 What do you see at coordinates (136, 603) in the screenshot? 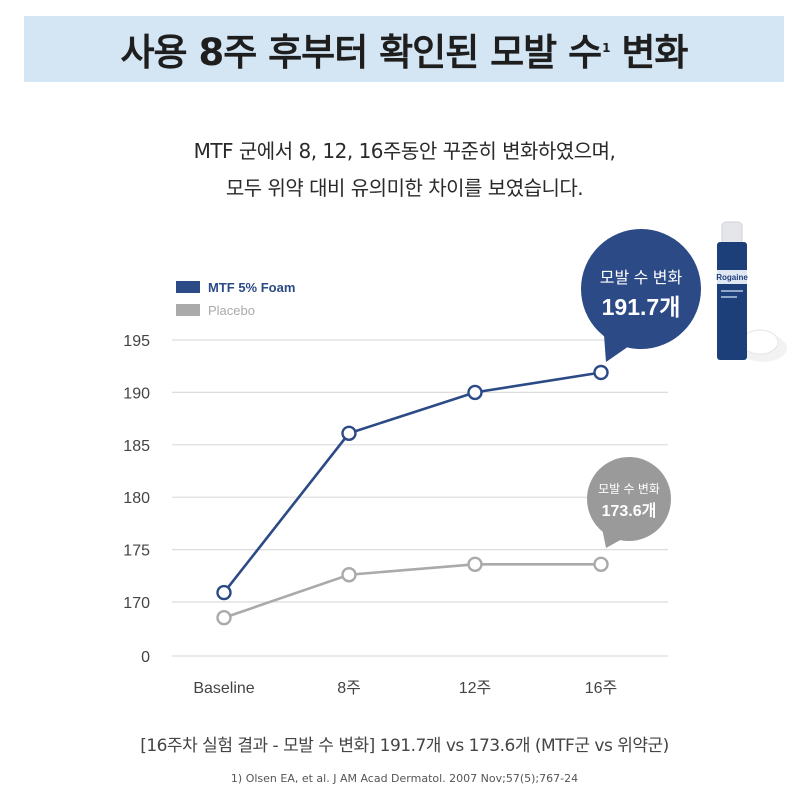
I see `y-tick-label: 170` at bounding box center [136, 603].